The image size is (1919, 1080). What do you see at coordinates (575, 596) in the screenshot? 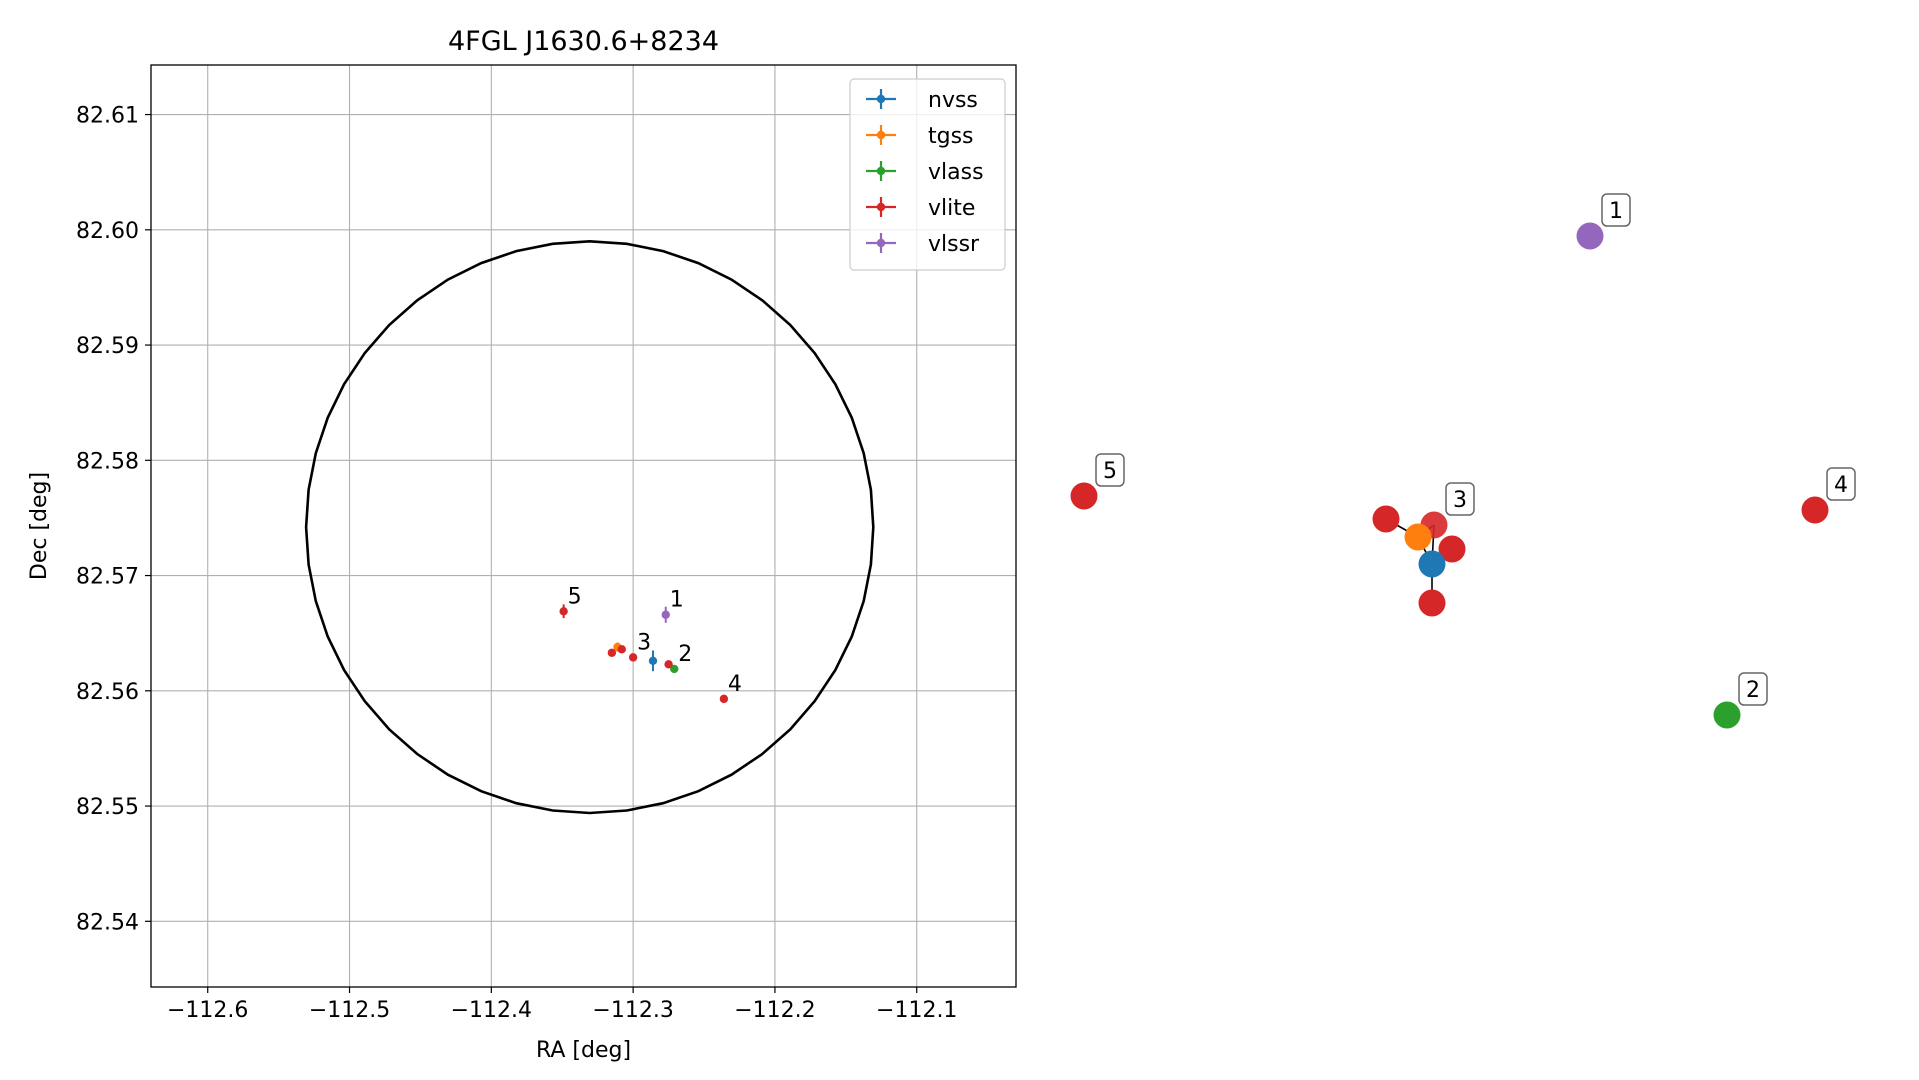
I see `point-annotation: 5` at bounding box center [575, 596].